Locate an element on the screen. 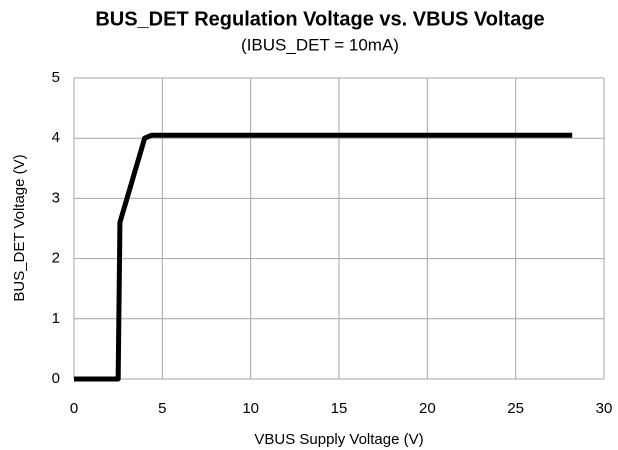 This screenshot has width=618, height=450. y-tick-label: 0 is located at coordinates (56, 378).